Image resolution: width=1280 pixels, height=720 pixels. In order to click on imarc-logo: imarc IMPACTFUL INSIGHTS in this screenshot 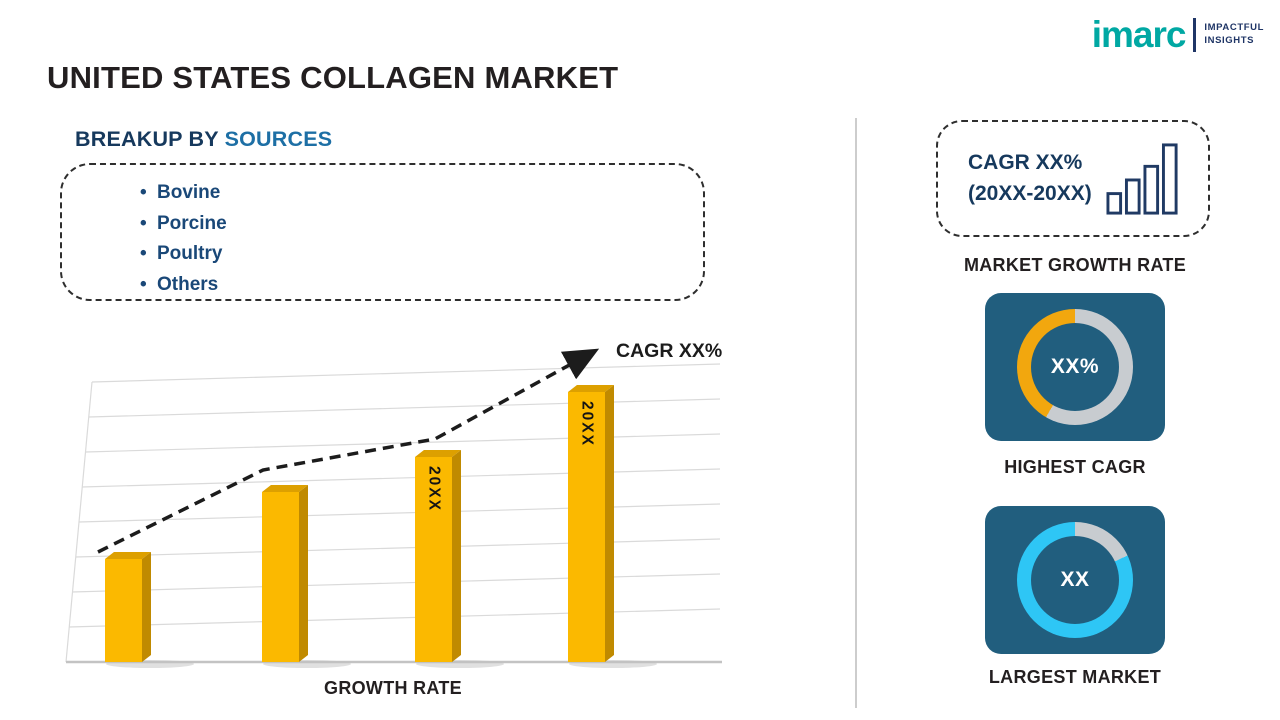, I will do `click(1178, 34)`.